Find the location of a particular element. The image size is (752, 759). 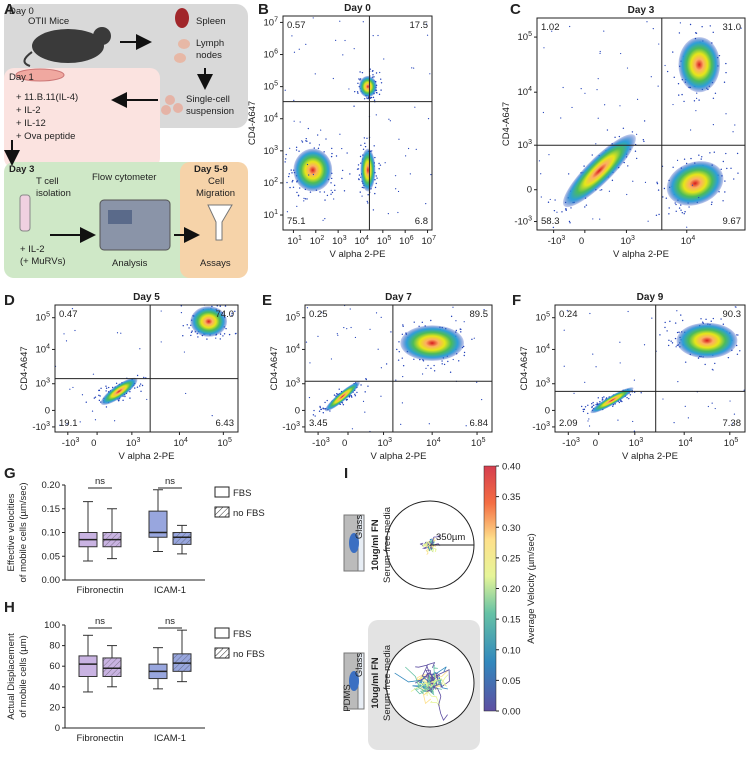

step-text: T cell is located at coordinates (47, 181).